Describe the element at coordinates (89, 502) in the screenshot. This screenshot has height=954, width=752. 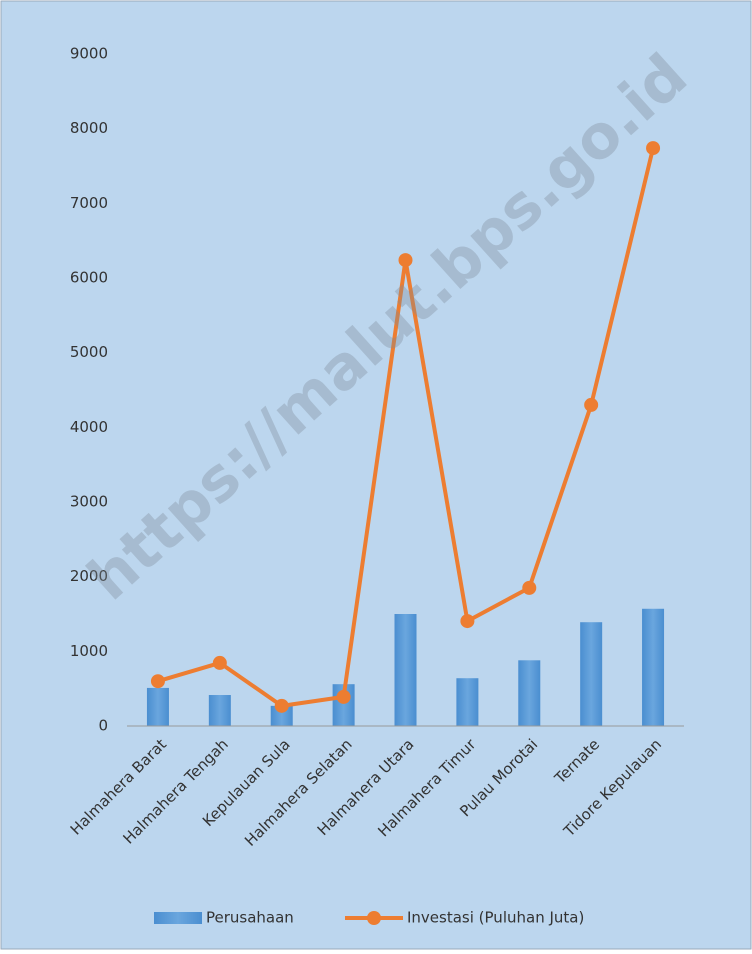
I see `y-tick-label: 3000` at that location.